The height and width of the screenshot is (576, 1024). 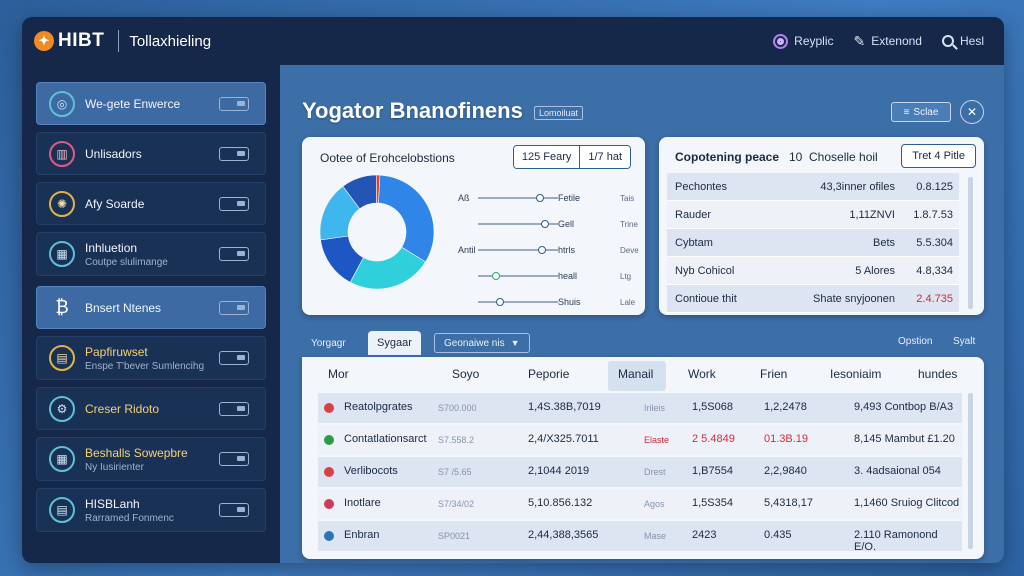 What do you see at coordinates (904, 407) in the screenshot?
I see `cell-text: 9,493 Contbop B/A3` at bounding box center [904, 407].